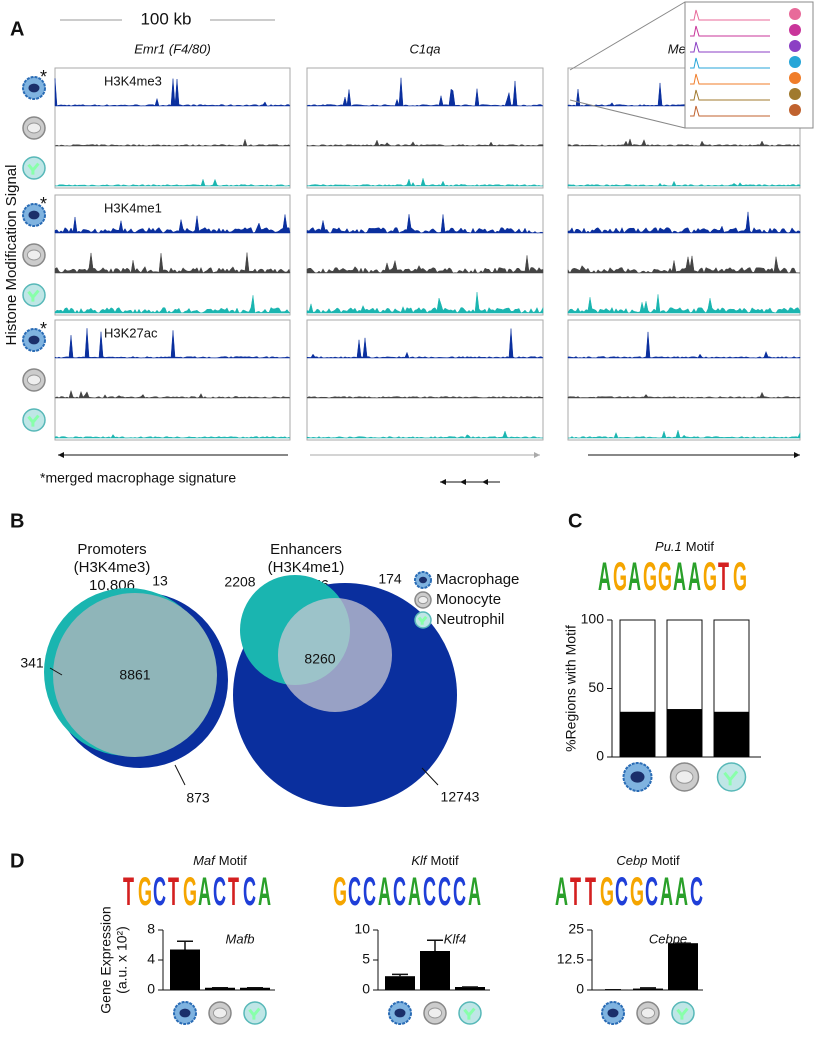 This screenshot has width=816, height=1050. Describe the element at coordinates (17, 521) in the screenshot. I see `panel-label: B` at that location.